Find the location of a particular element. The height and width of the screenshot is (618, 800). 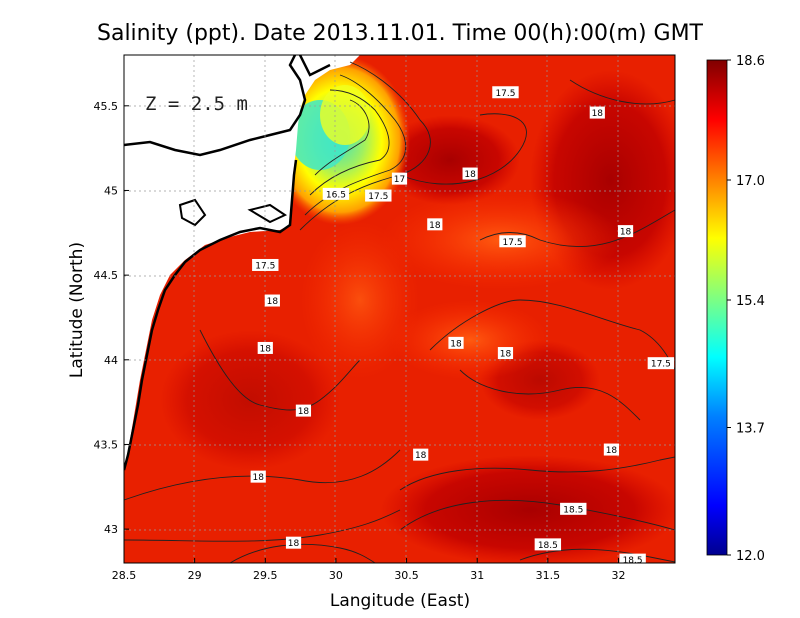

x-tick-label: 32 is located at coordinates (618, 575).